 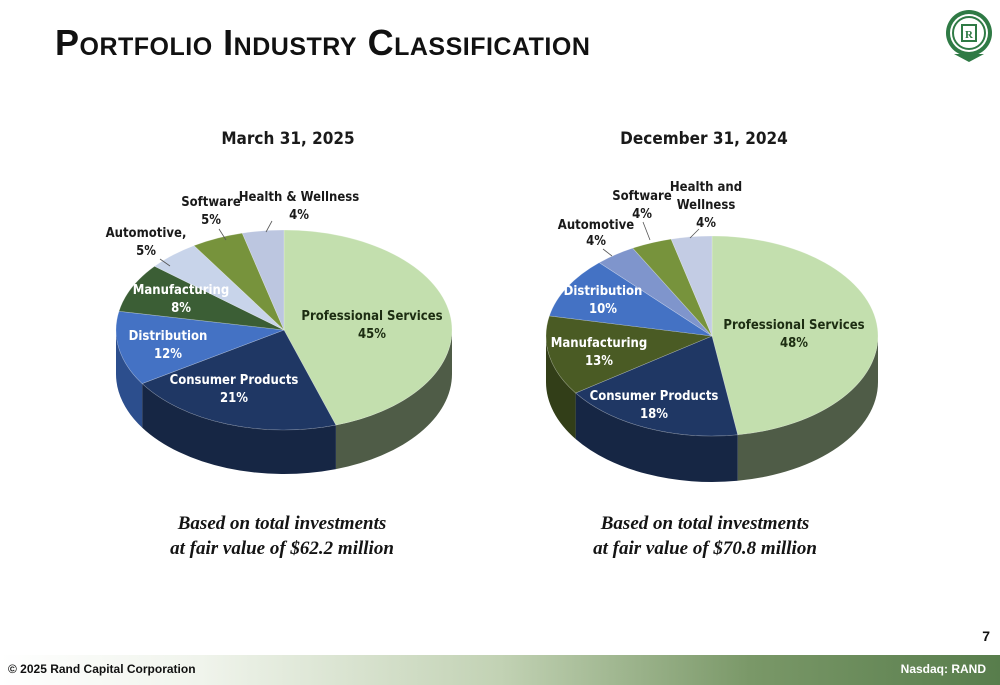 What do you see at coordinates (596, 225) in the screenshot?
I see `slice-label: Automotive` at bounding box center [596, 225].